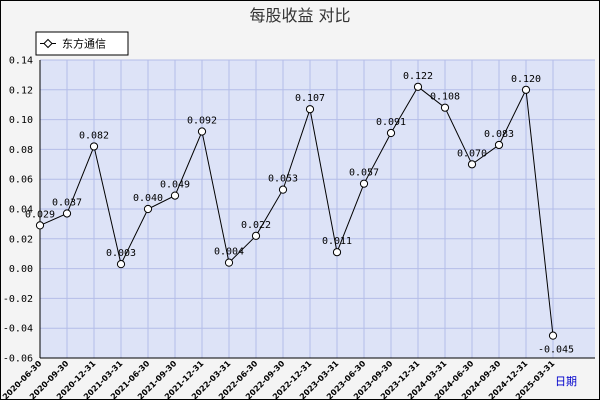  I want to click on y-tick-label: 0.04, so click(21, 210).